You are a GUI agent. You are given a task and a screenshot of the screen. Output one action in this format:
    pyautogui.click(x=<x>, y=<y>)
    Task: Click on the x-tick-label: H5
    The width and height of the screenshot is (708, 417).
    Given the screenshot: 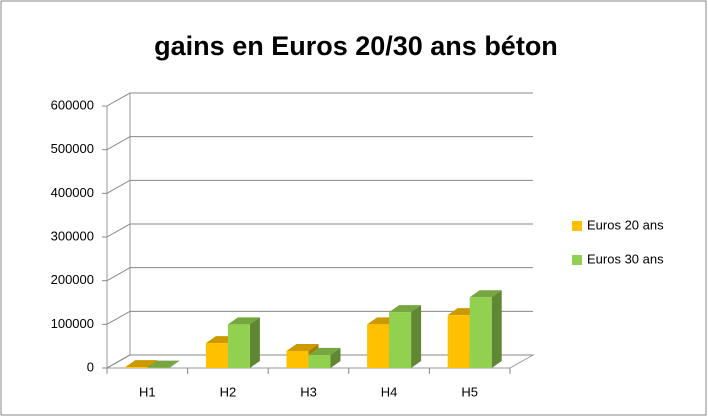 What is the action you would take?
    pyautogui.click(x=469, y=391)
    